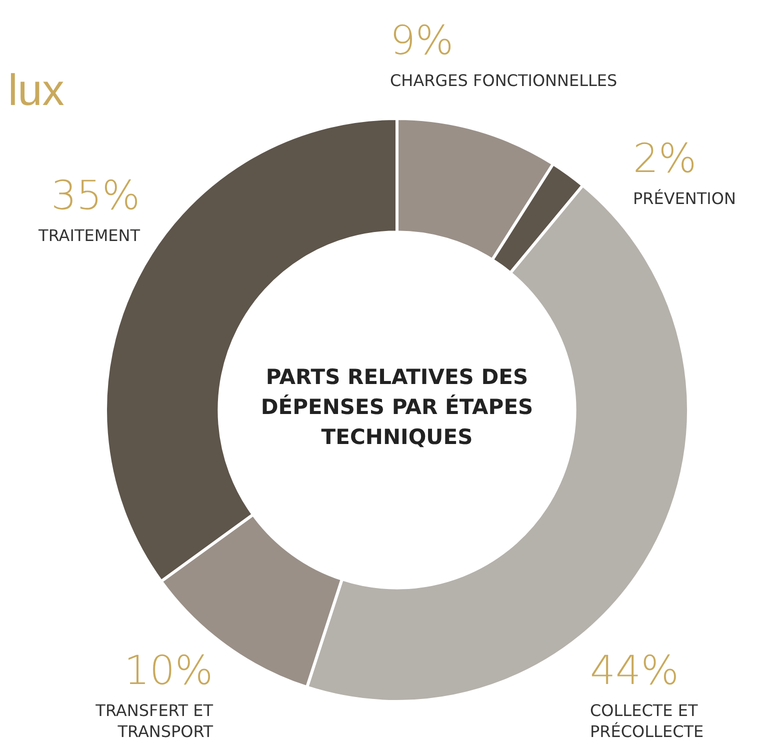 The image size is (760, 751). What do you see at coordinates (154, 721) in the screenshot?
I see `slice-label: TRANSFERT ET TRANSPORT` at bounding box center [154, 721].